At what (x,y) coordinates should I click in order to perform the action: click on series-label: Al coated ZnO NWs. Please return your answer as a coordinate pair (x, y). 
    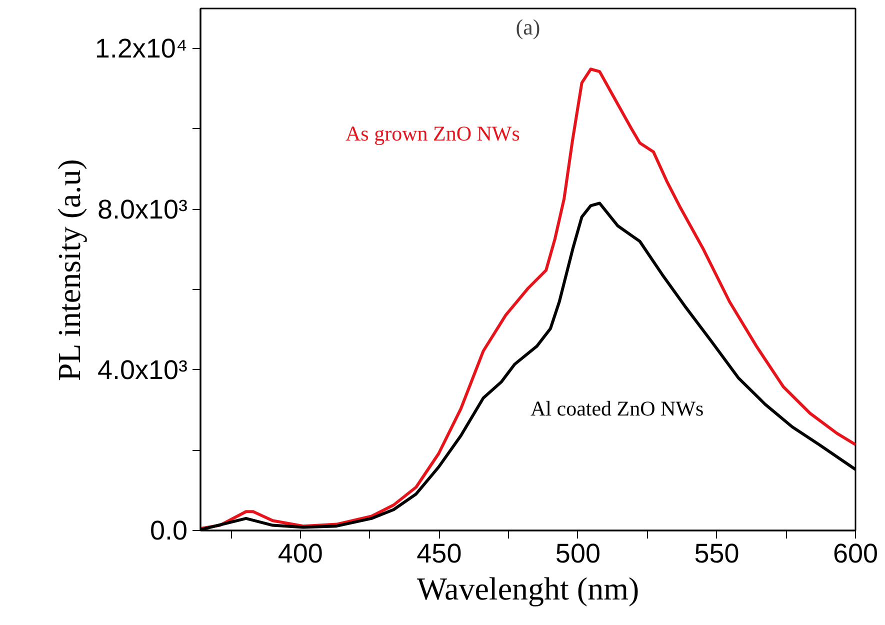
    Looking at the image, I should click on (617, 408).